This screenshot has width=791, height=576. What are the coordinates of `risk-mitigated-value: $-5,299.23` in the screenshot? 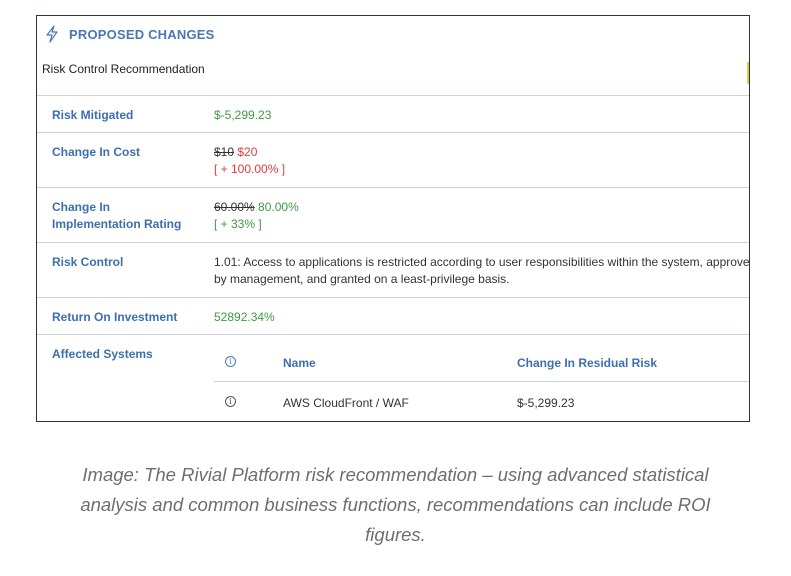 It's located at (243, 115).